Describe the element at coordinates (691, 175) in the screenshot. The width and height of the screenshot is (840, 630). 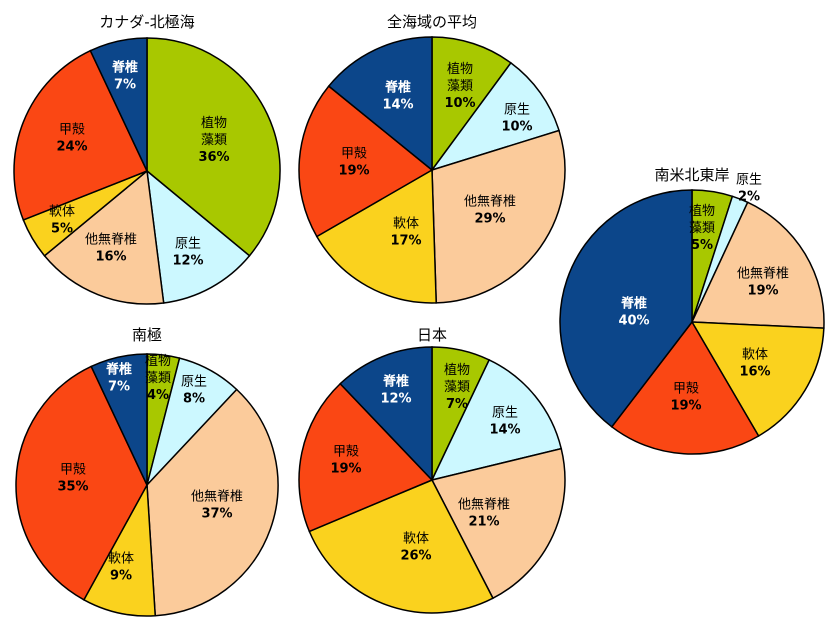
I see `chart-title: 南米北東岸` at that location.